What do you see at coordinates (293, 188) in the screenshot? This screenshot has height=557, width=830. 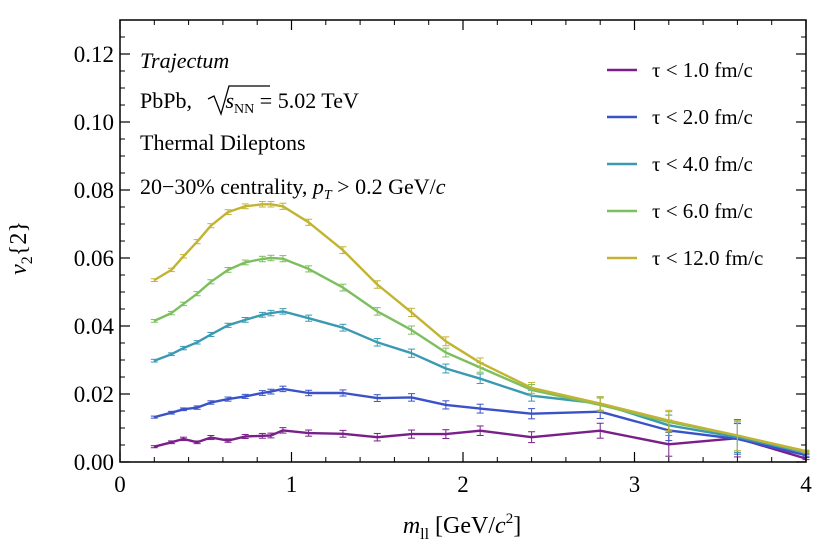 I see `annotation-centrality: 20−30% centrality, pT > 0.2 GeV/c` at bounding box center [293, 188].